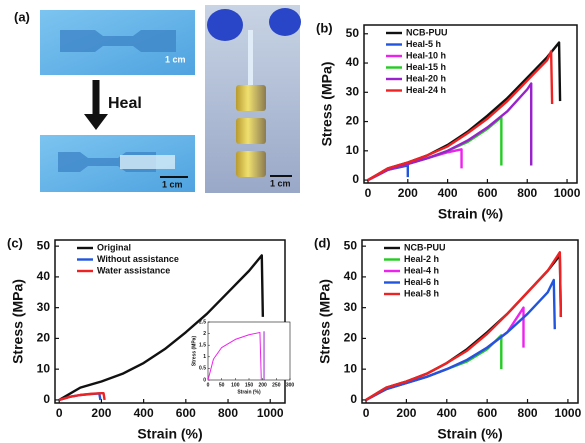 The height and width of the screenshot is (443, 585). What do you see at coordinates (426, 55) in the screenshot?
I see `legend-label: Heal-10 h` at bounding box center [426, 55].